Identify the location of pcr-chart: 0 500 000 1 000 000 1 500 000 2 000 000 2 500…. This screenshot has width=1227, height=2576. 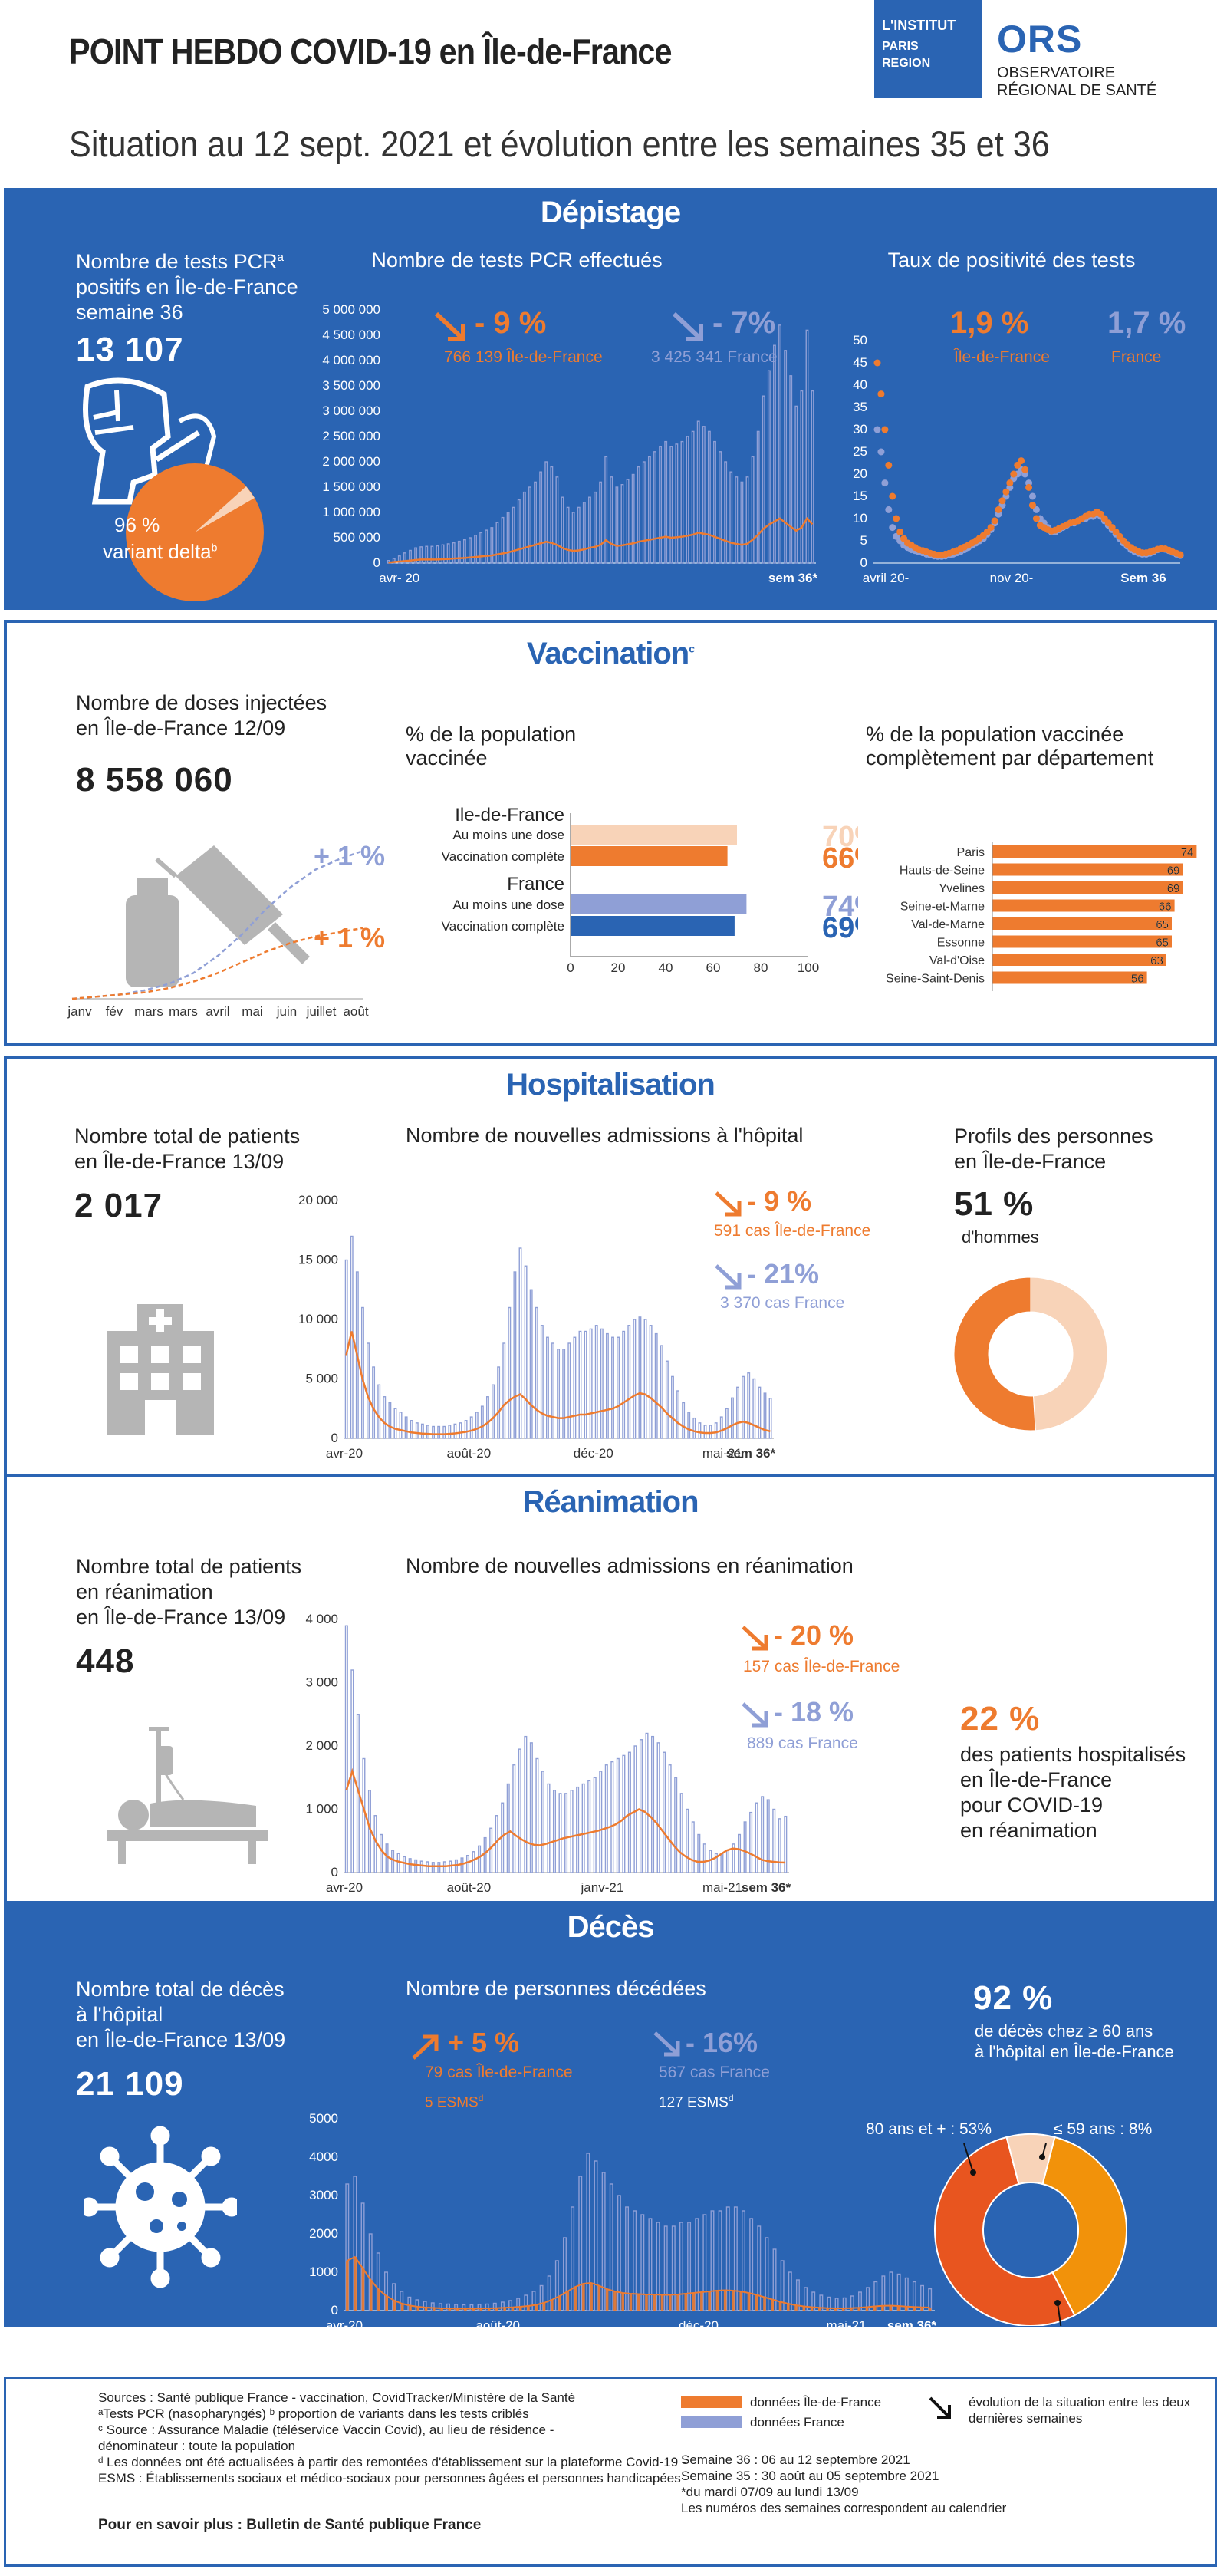
(569, 443).